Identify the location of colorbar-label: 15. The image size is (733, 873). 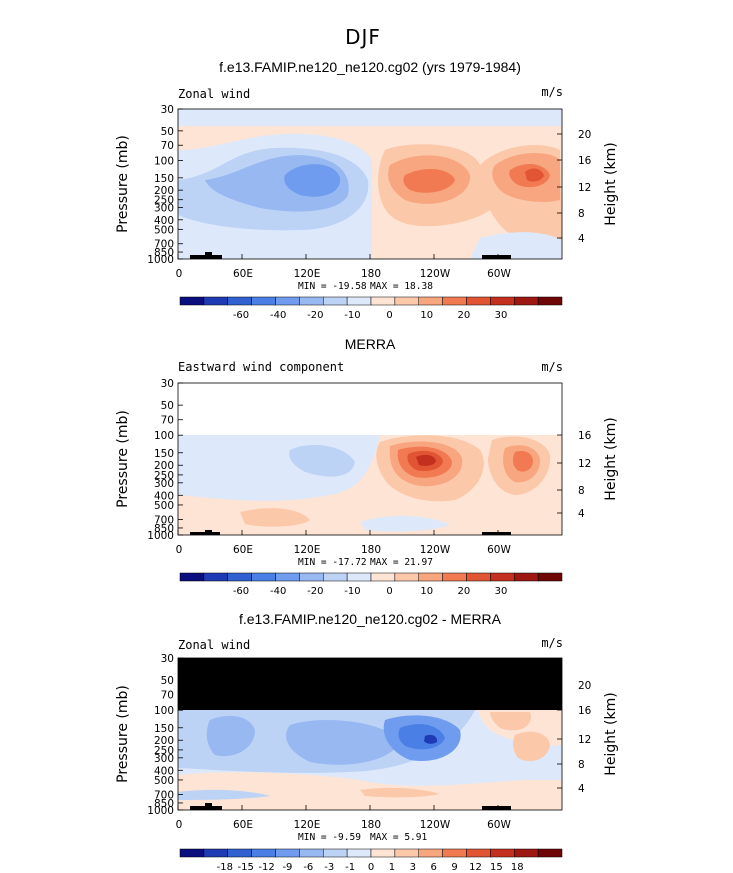
(496, 867).